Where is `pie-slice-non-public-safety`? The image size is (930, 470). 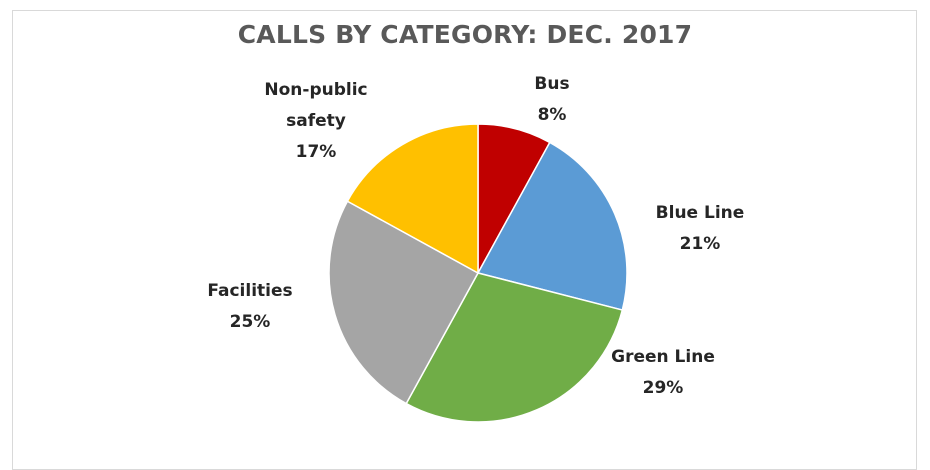
pie-slice-non-public-safety is located at coordinates (412, 199).